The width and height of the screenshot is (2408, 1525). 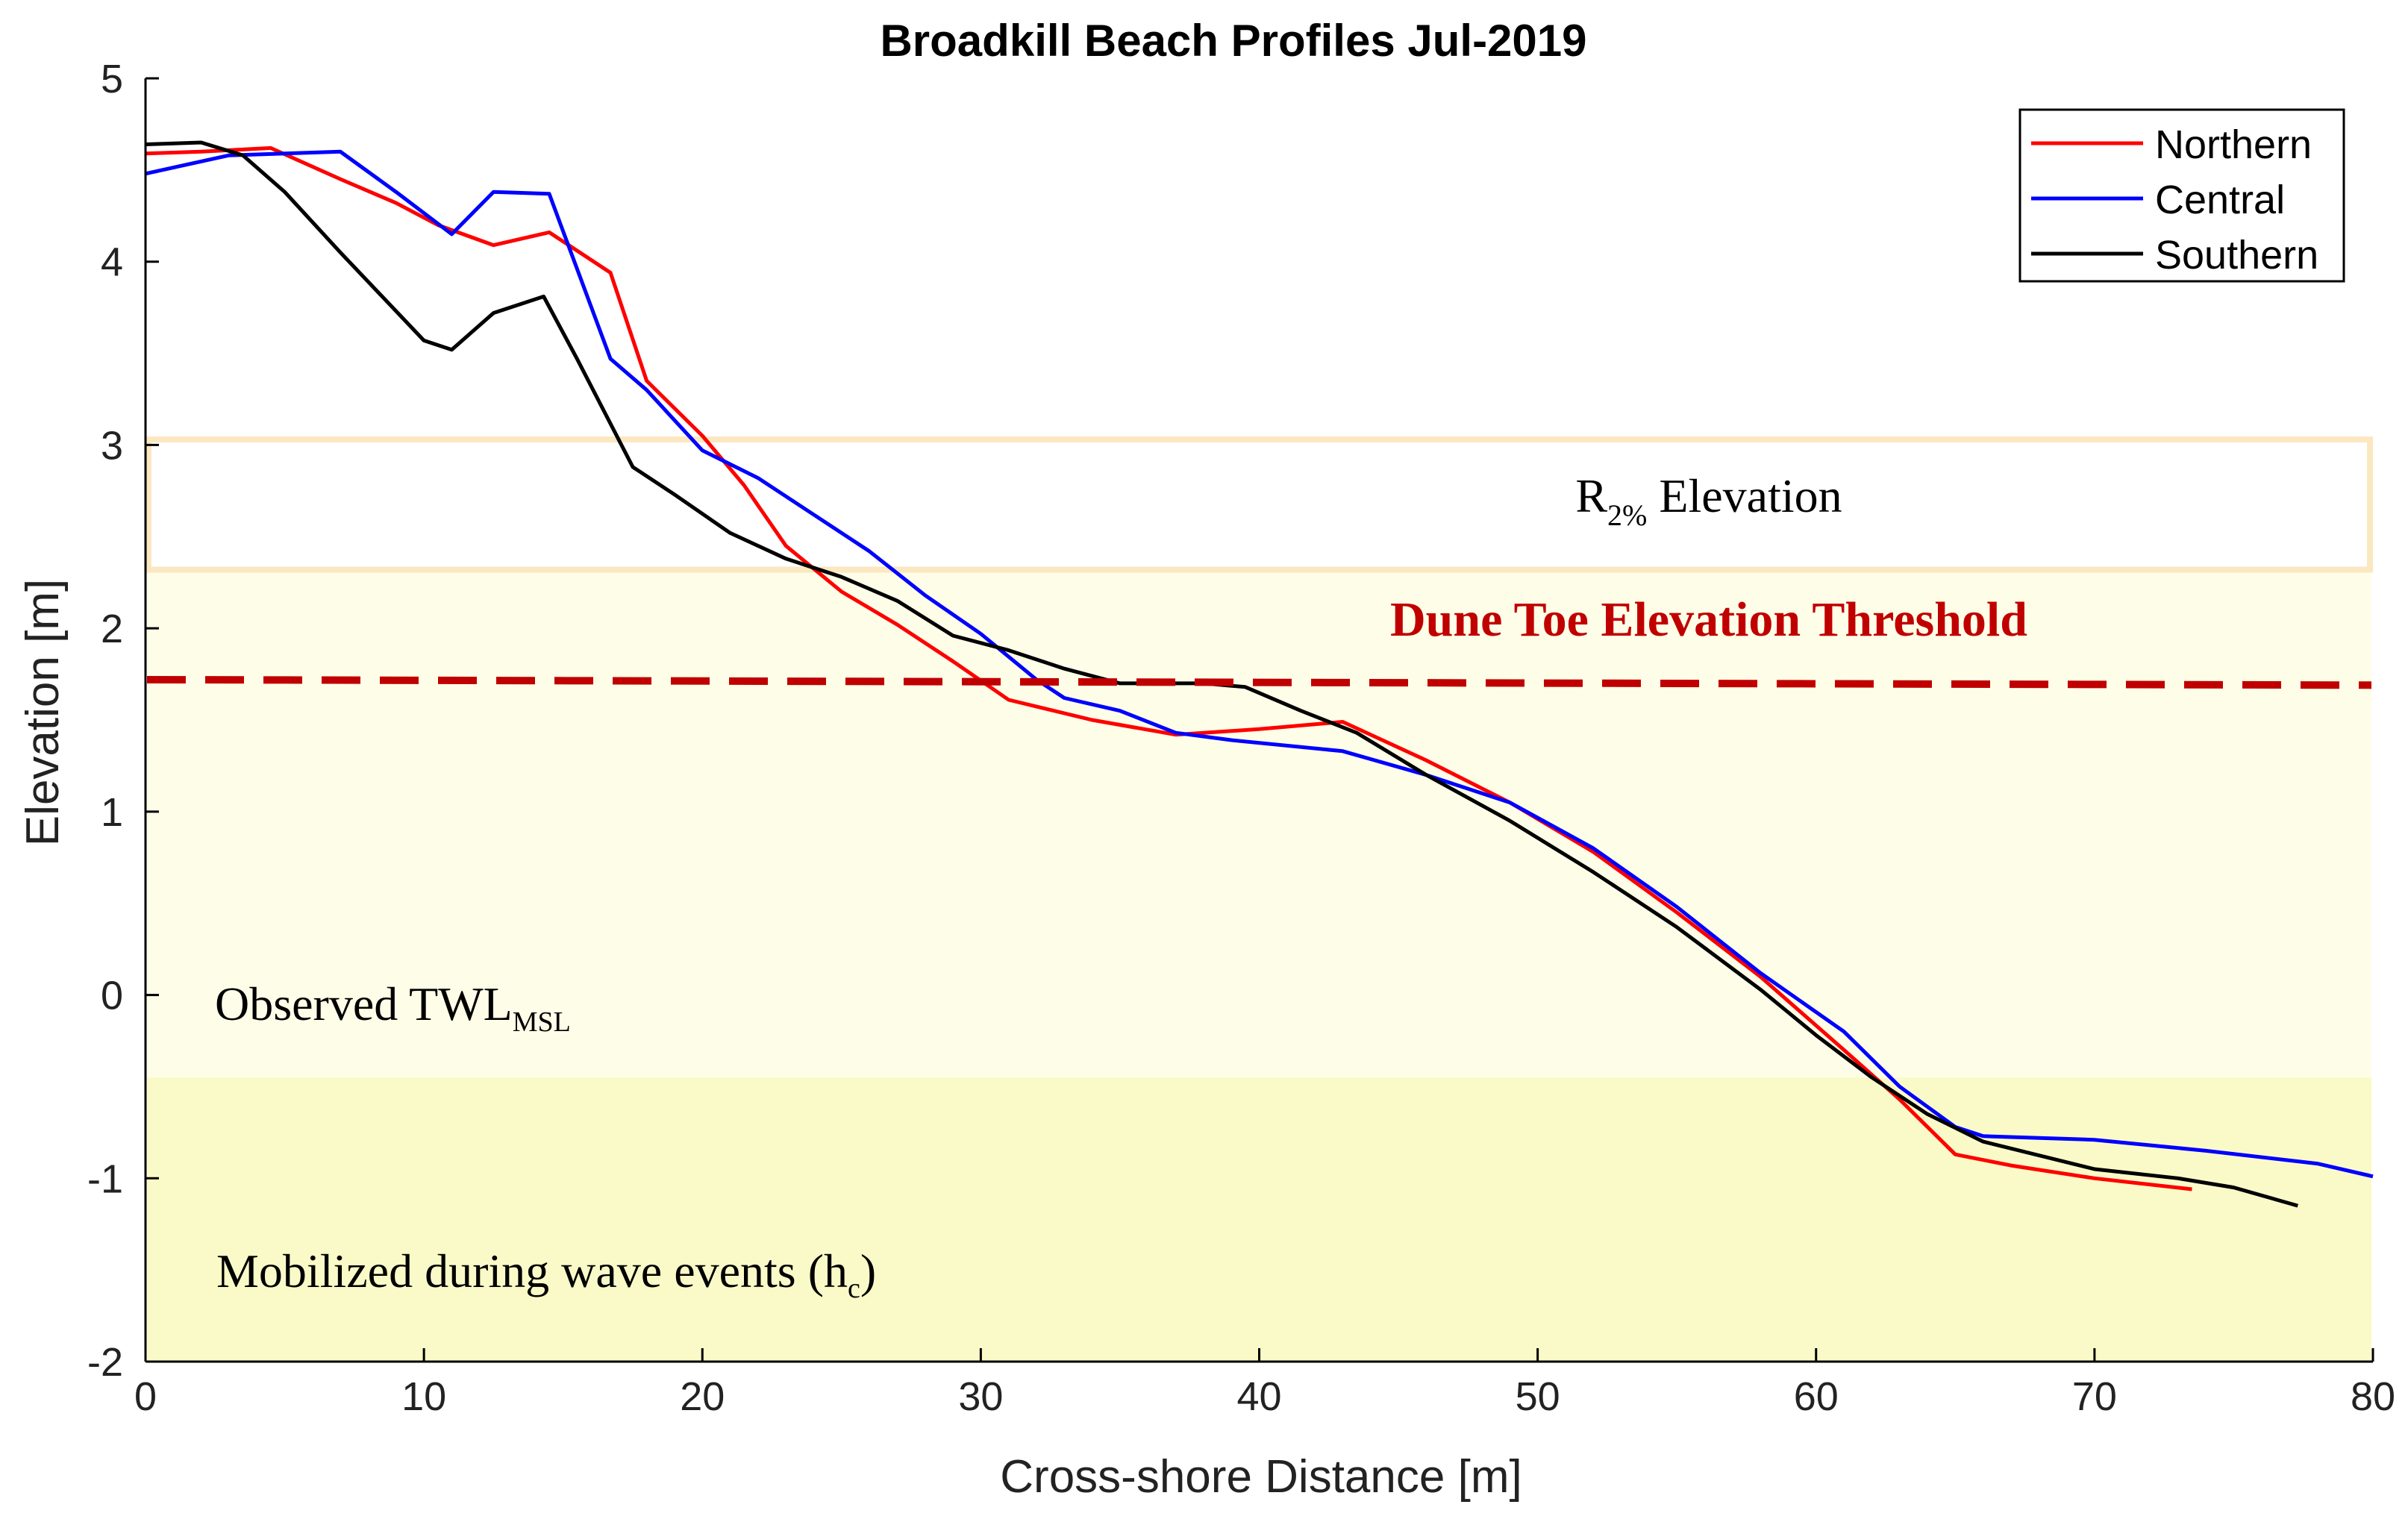 What do you see at coordinates (112, 629) in the screenshot?
I see `y-tick-label: 2` at bounding box center [112, 629].